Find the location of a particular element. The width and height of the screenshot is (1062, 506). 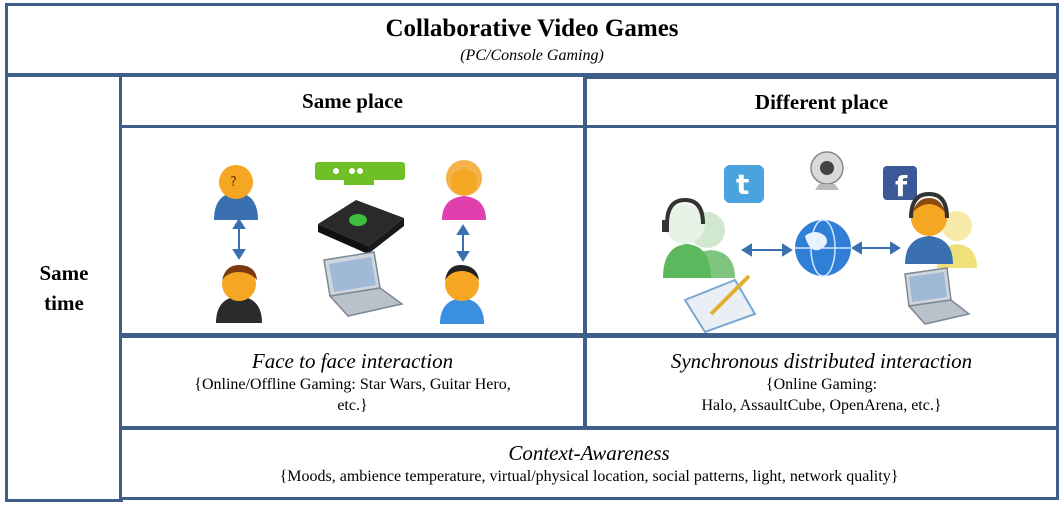

context-title: Context-Awareness is located at coordinates (589, 452).